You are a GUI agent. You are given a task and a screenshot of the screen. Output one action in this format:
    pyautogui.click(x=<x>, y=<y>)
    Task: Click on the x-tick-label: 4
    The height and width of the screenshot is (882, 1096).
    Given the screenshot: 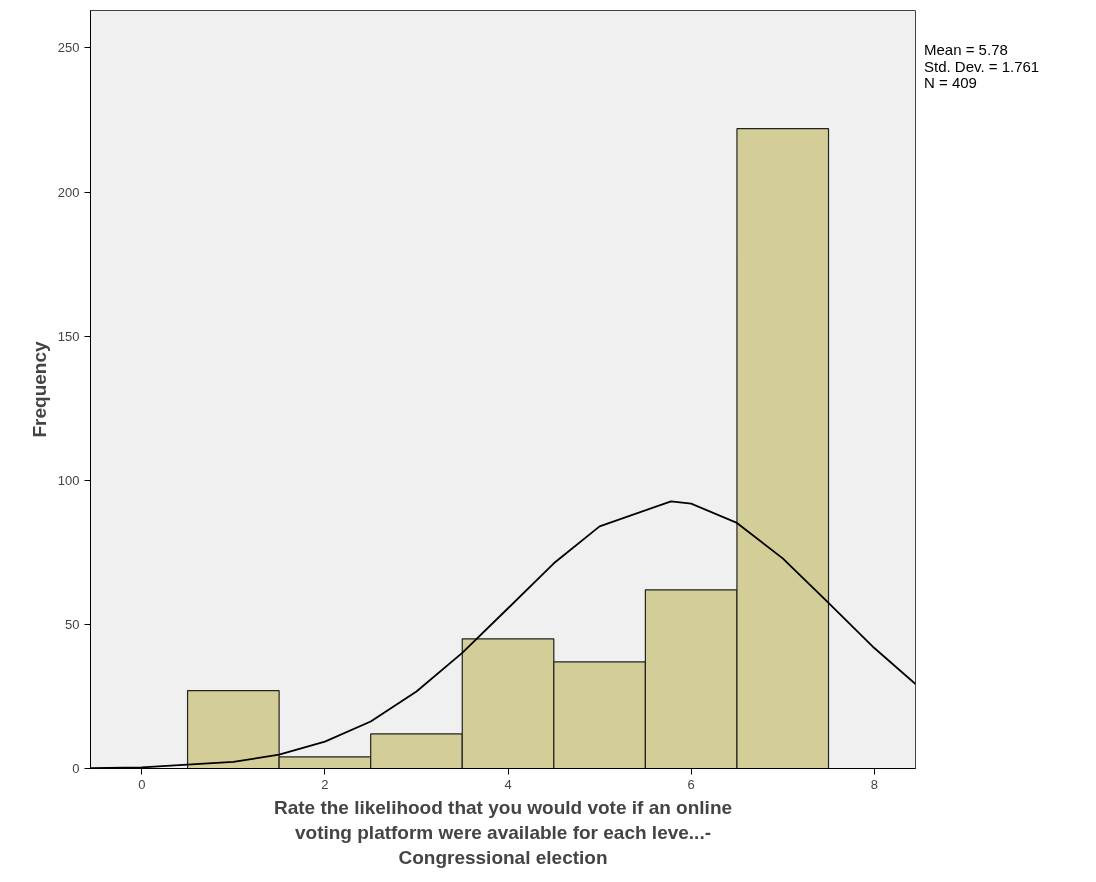 What is the action you would take?
    pyautogui.click(x=508, y=784)
    